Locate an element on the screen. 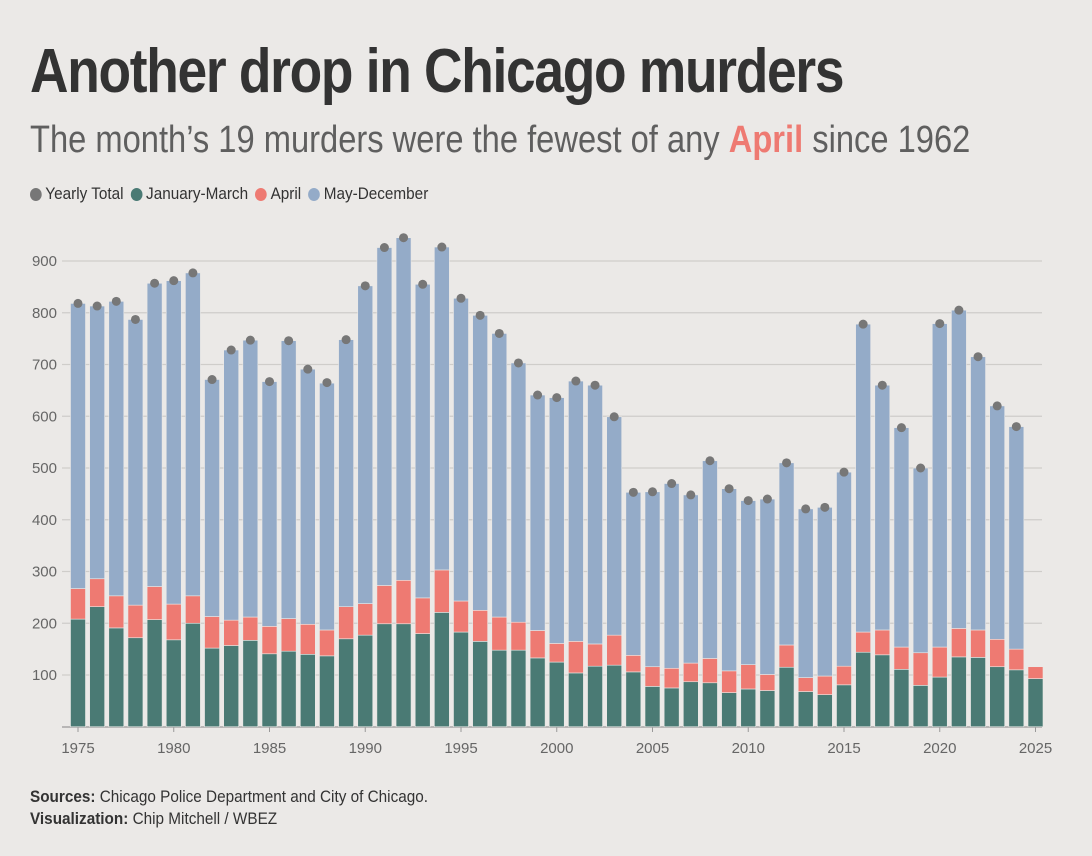 This screenshot has width=1092, height=856. bar-may-december-2005 is located at coordinates (652, 579).